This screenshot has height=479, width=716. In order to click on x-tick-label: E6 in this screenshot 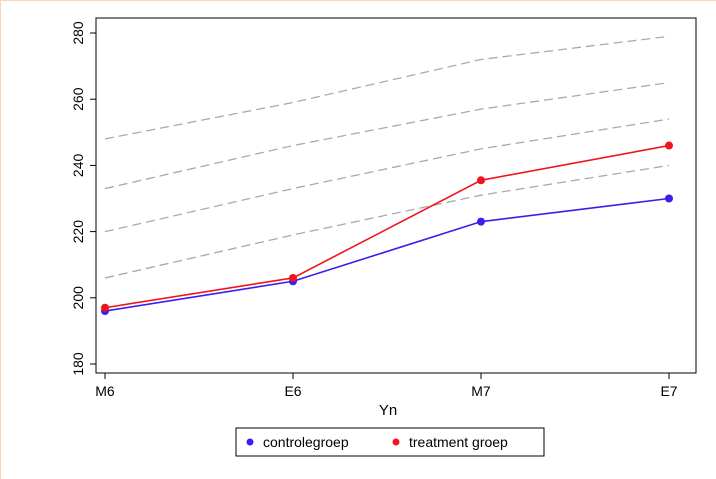, I will do `click(292, 391)`.